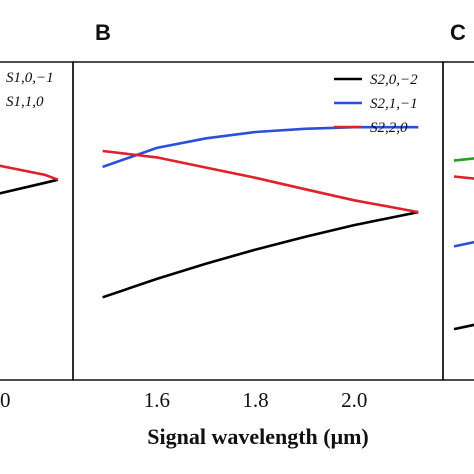  I want to click on panel-a-legend-label-2: S1,1,0, so click(25, 102).